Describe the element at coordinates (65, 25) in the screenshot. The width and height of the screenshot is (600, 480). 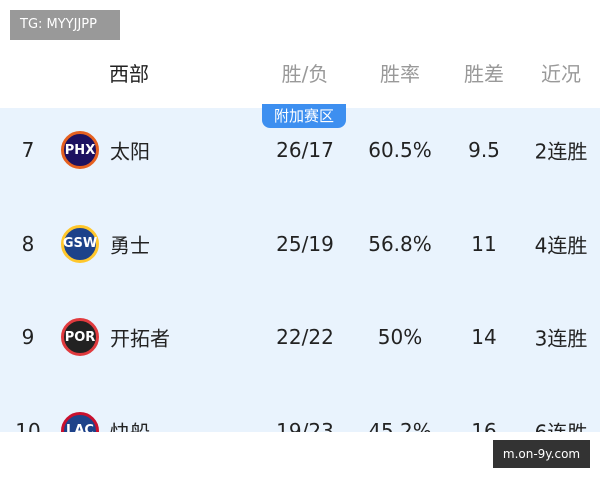
I see `watermark: TG: MYYJJPP` at that location.